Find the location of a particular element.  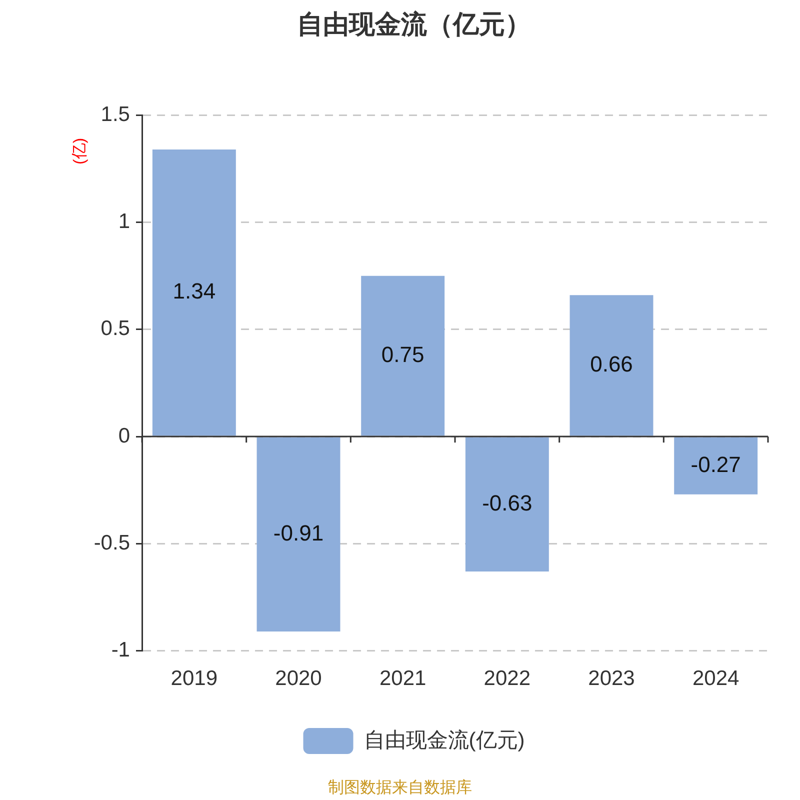

x-tick-label: 2021 is located at coordinates (402, 678).